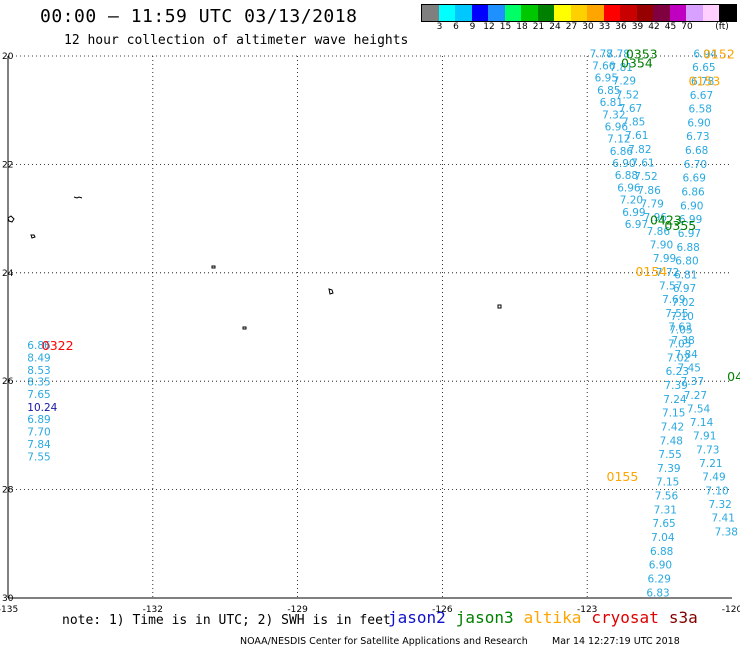  I want to click on wave-height-value: 7.41, so click(723, 519).